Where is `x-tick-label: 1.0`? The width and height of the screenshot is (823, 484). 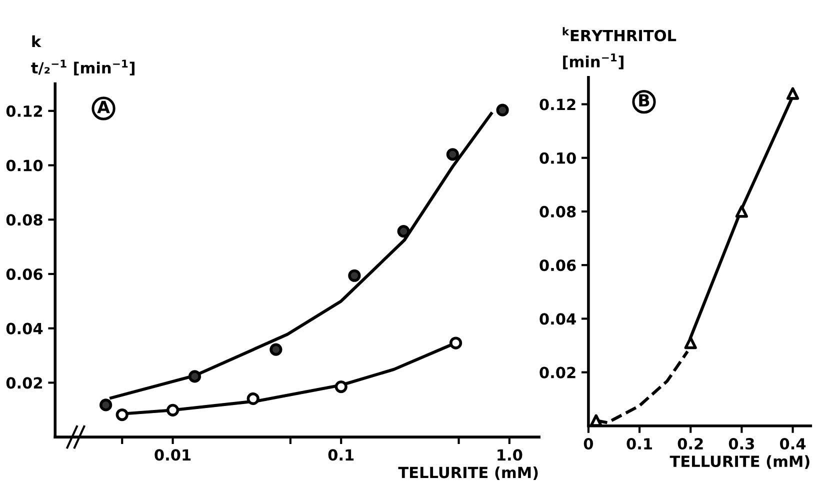 x-tick-label: 1.0 is located at coordinates (510, 455).